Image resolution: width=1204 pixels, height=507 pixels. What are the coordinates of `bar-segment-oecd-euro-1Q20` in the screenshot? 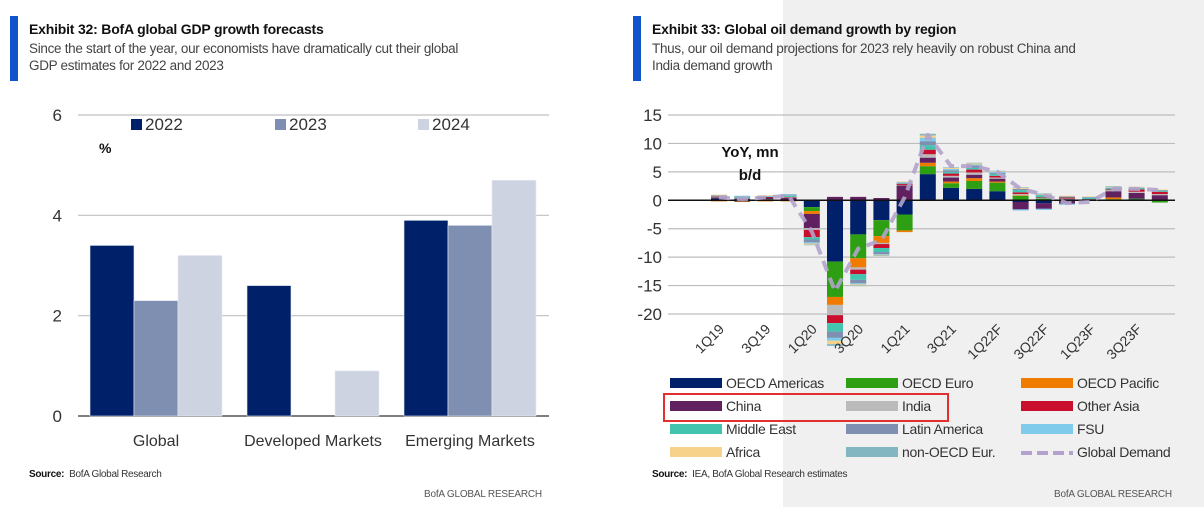 It's located at (811, 209).